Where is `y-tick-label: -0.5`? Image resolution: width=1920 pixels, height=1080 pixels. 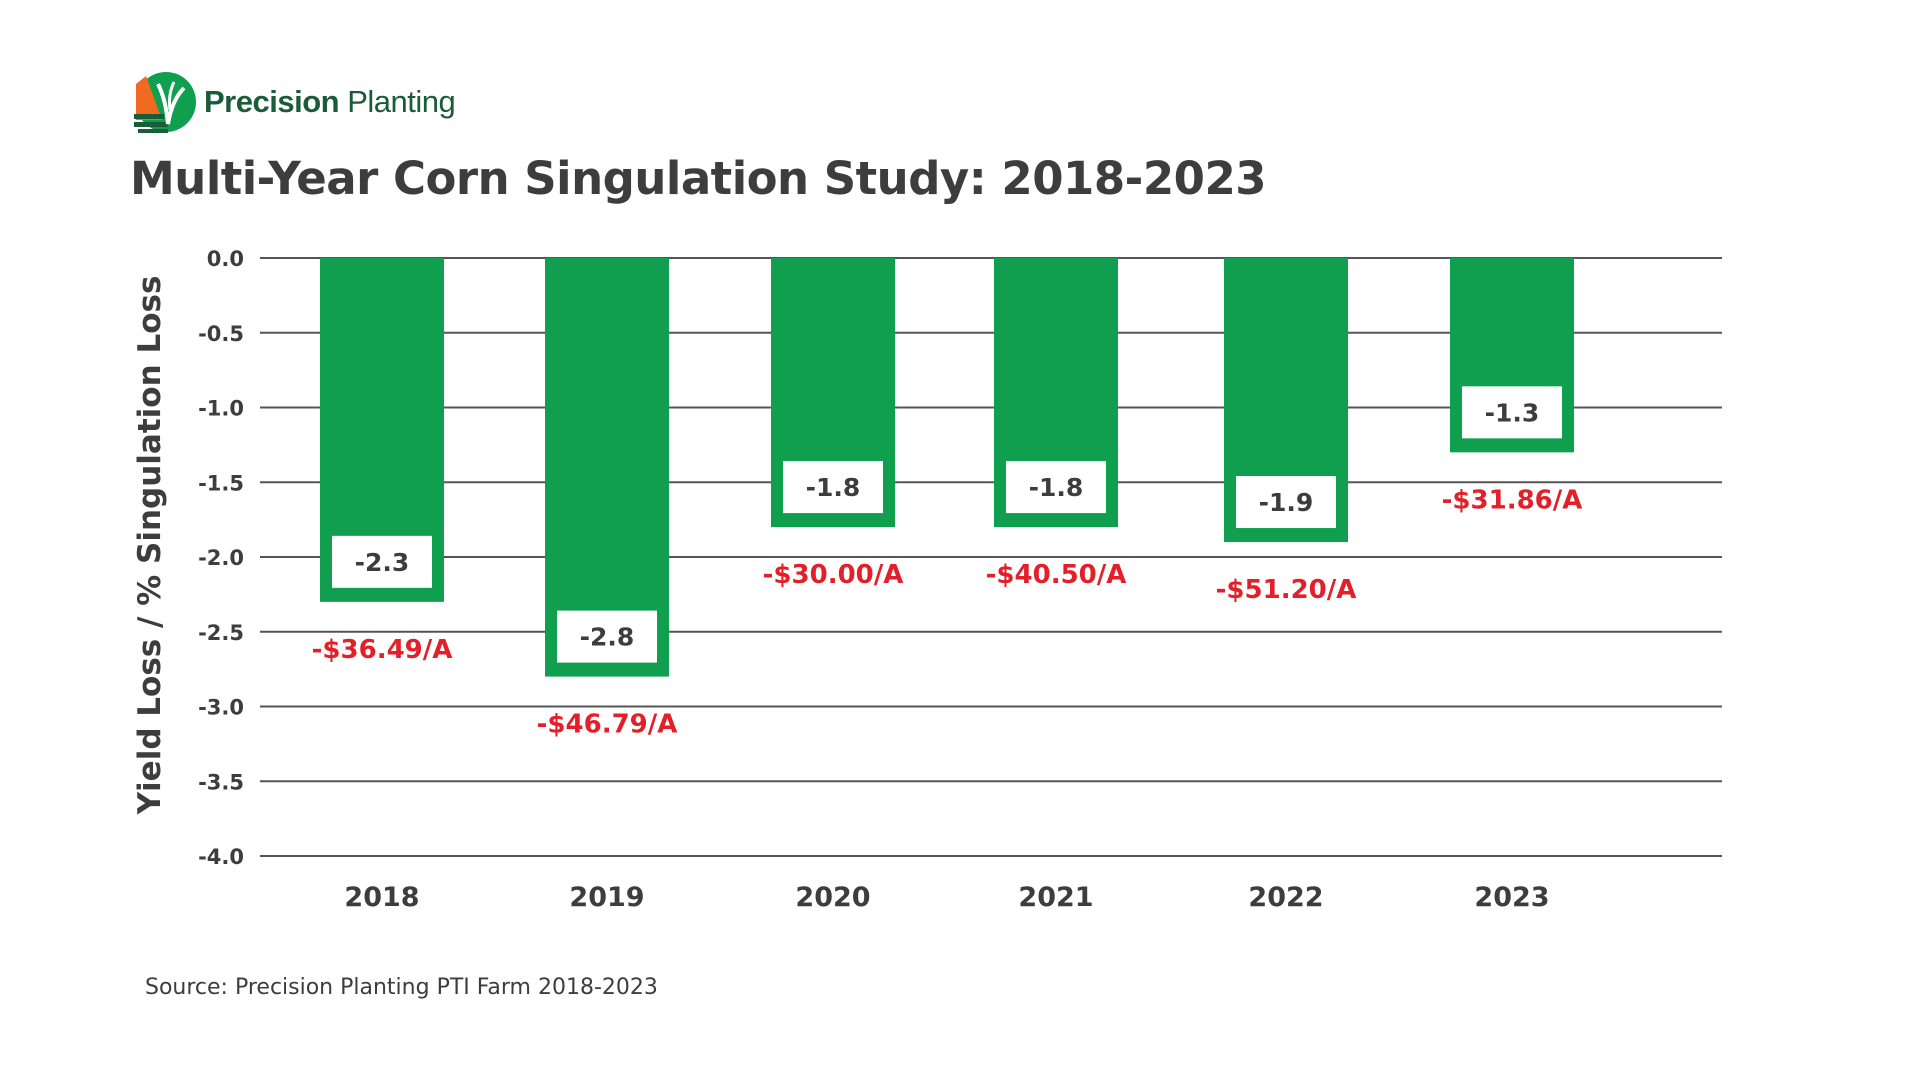 y-tick-label: -0.5 is located at coordinates (221, 334).